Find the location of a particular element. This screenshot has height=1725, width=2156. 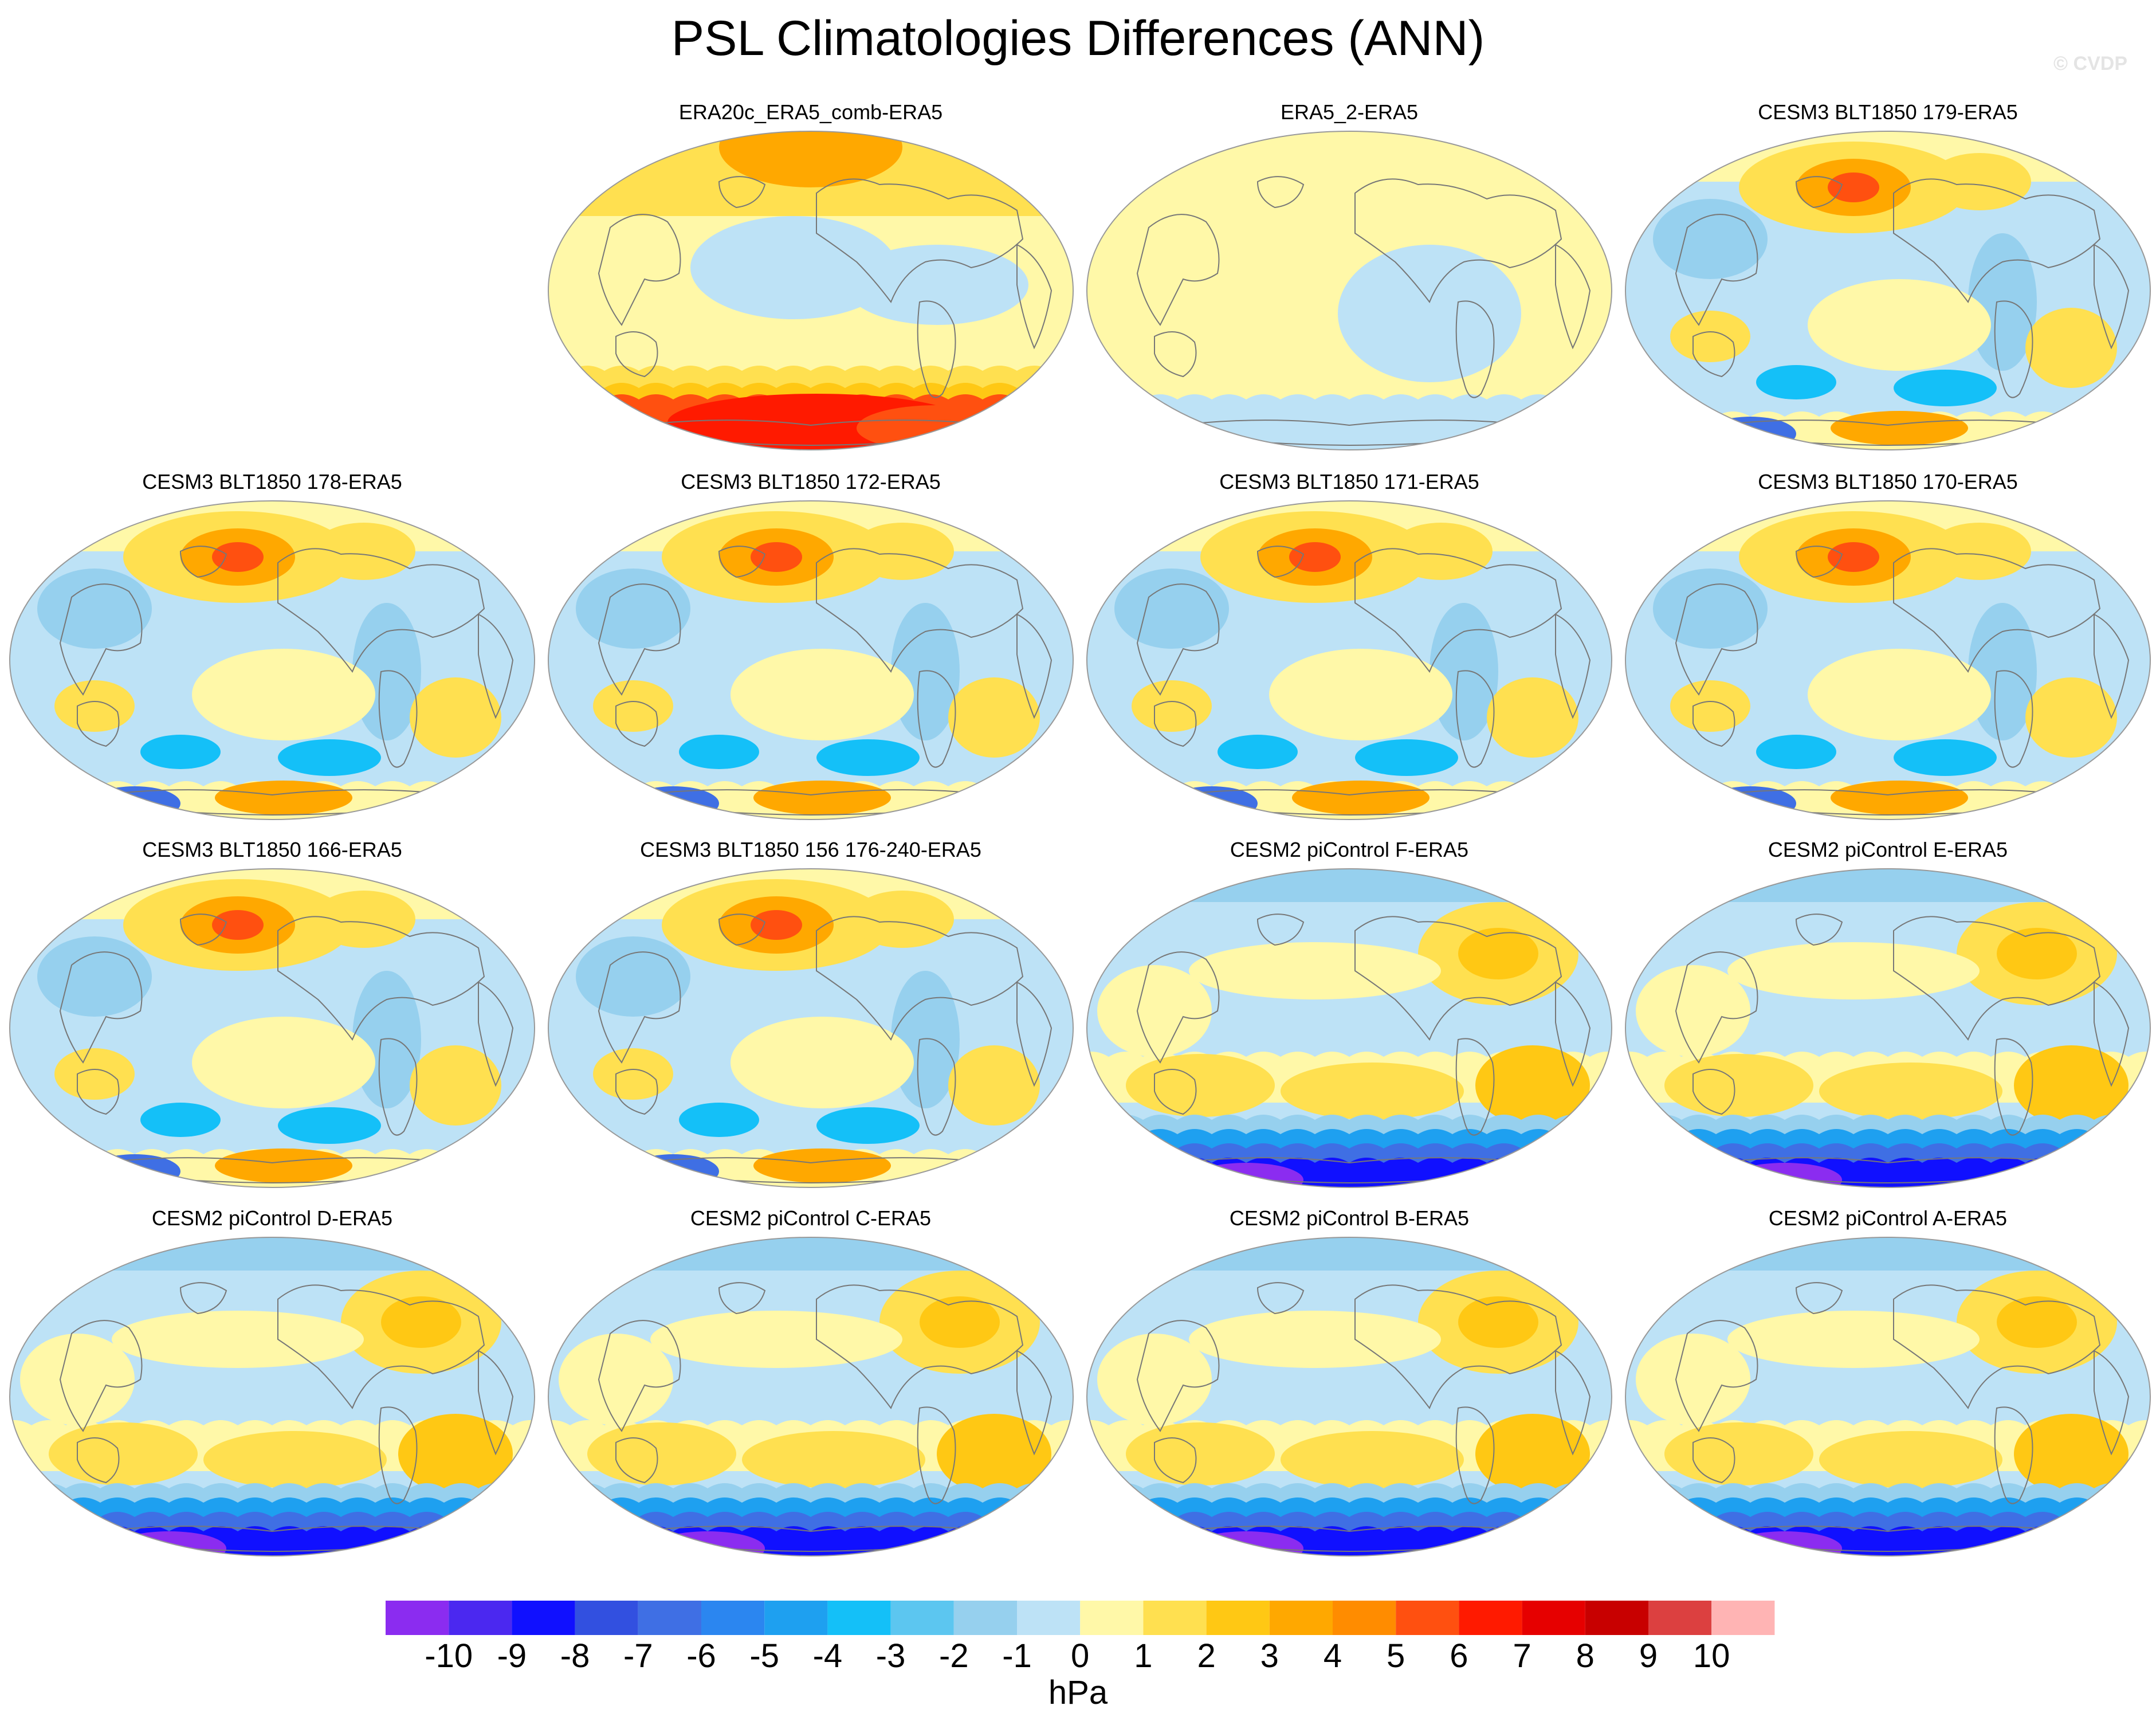

colorbar-tick-label: 0 is located at coordinates (1080, 1656).